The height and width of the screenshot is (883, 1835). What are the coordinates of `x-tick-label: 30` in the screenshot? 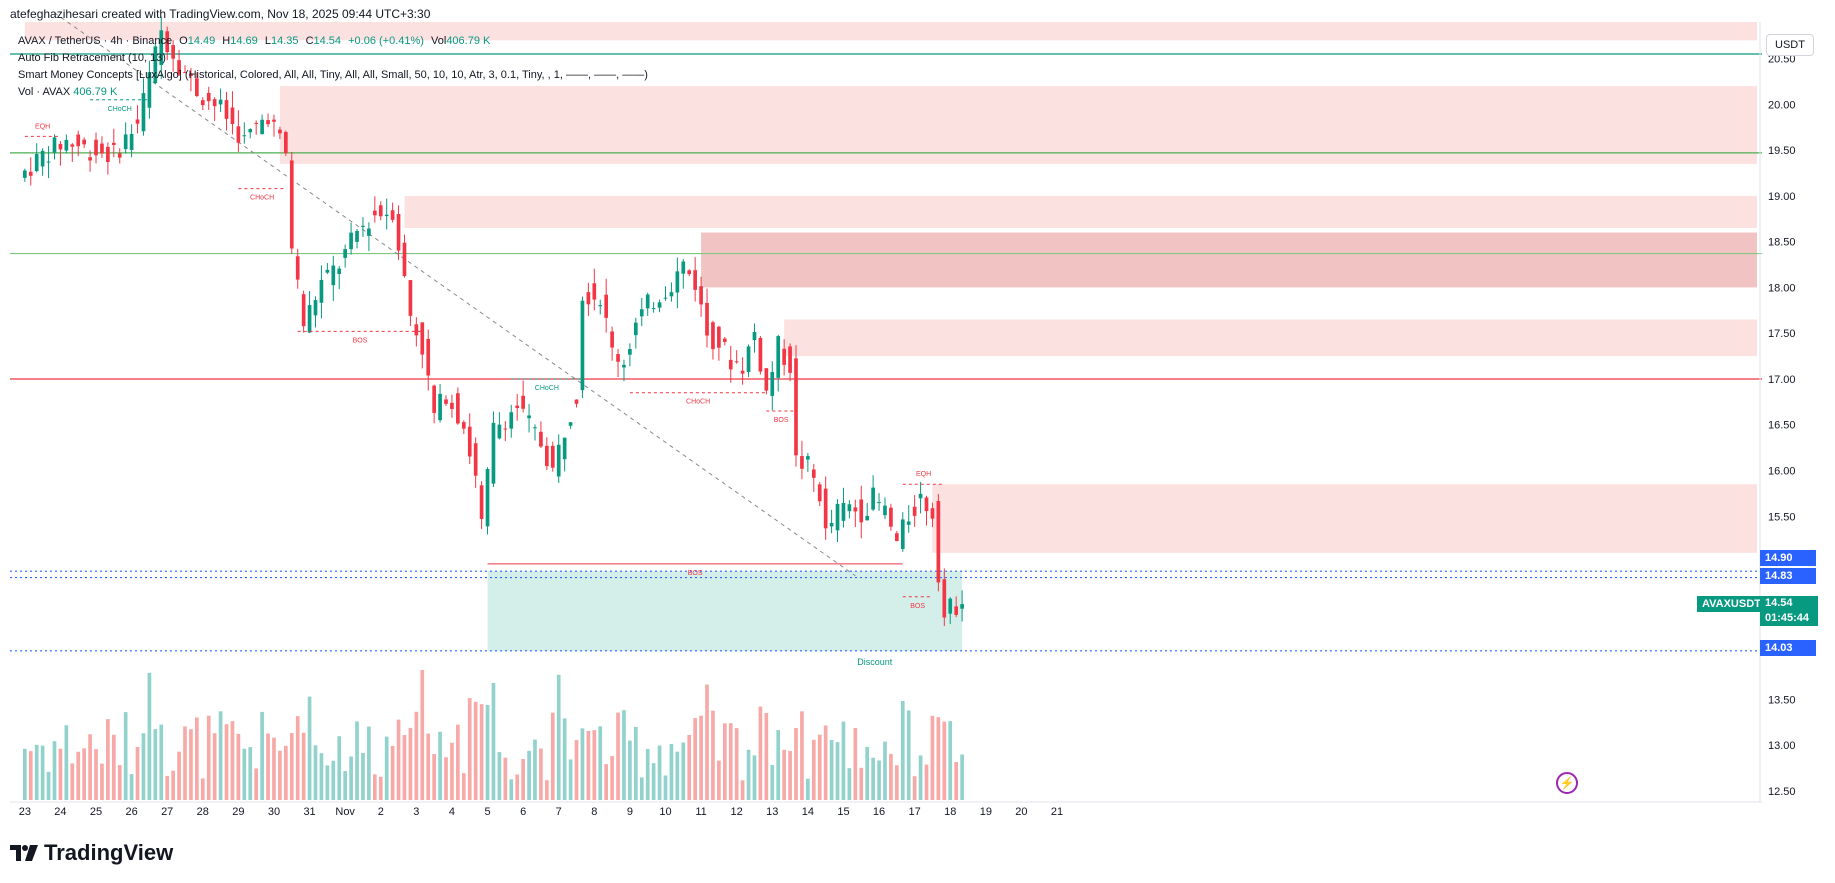 It's located at (274, 812).